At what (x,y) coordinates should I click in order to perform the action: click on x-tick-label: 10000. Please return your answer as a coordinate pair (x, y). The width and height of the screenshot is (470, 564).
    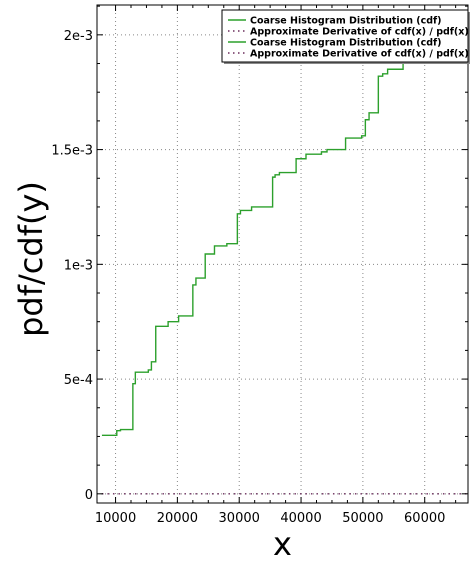
    Looking at the image, I should click on (115, 518).